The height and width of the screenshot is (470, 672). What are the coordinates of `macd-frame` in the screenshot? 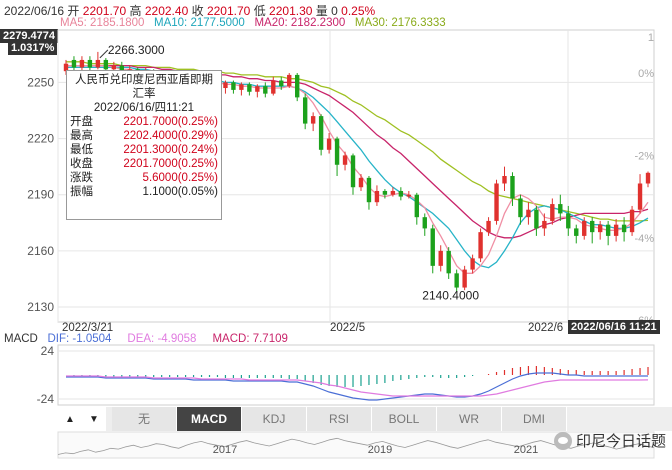 It's located at (356, 375).